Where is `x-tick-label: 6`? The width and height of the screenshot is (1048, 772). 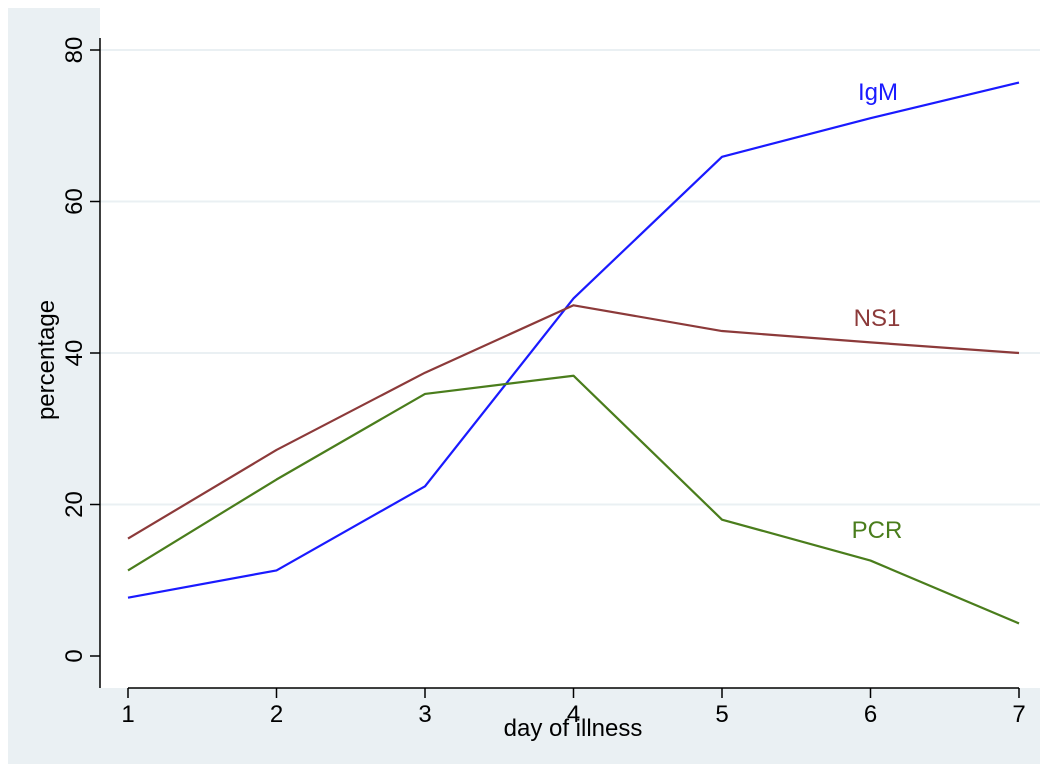
x-tick-label: 6 is located at coordinates (870, 714).